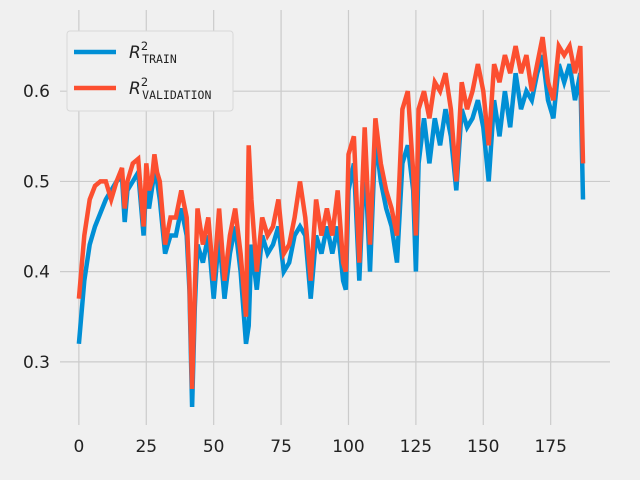 Image resolution: width=640 pixels, height=480 pixels. I want to click on legend: R2 TRAIN R2 VALIDATION, so click(150, 71).